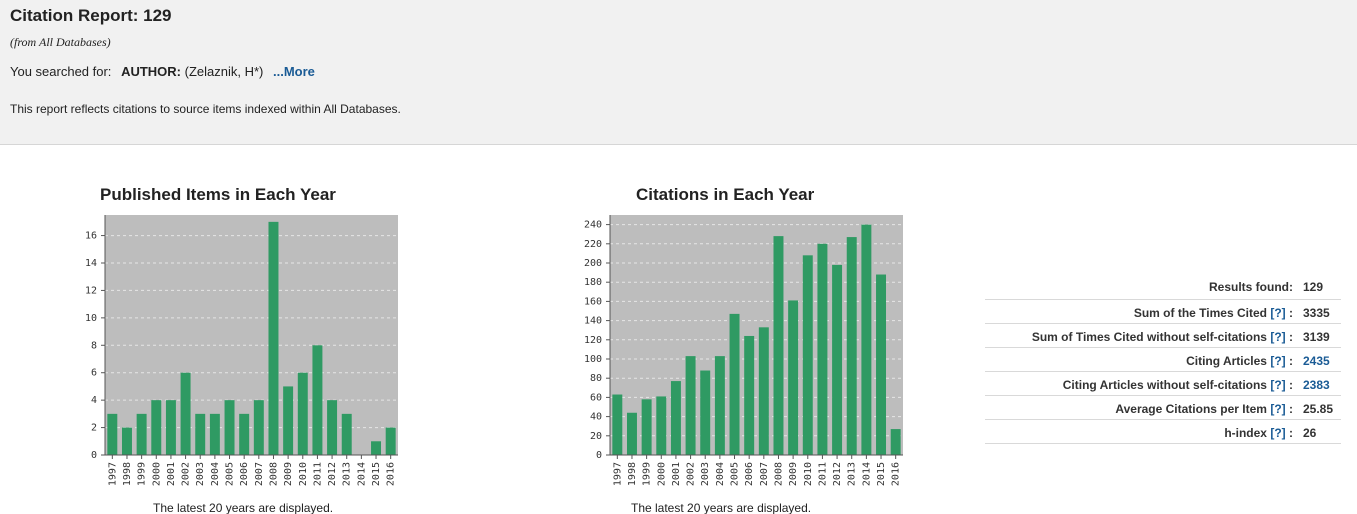 The height and width of the screenshot is (514, 1357). I want to click on citations-xtick-label: 1999, so click(647, 474).